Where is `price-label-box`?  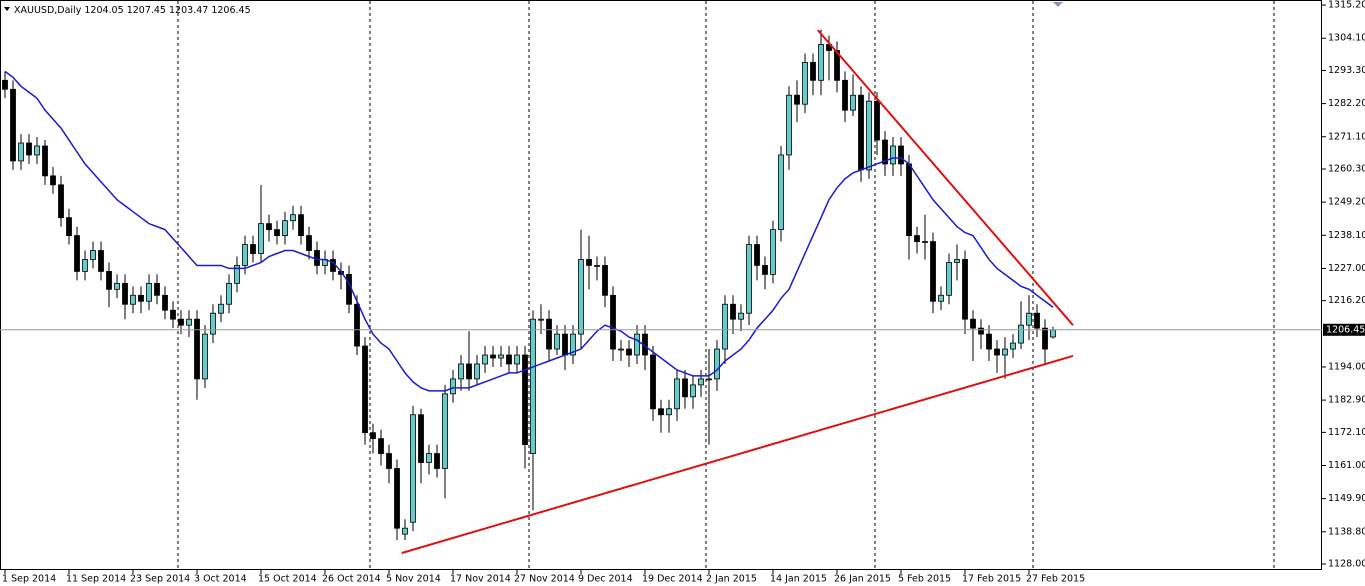
price-label-box is located at coordinates (1344, 329).